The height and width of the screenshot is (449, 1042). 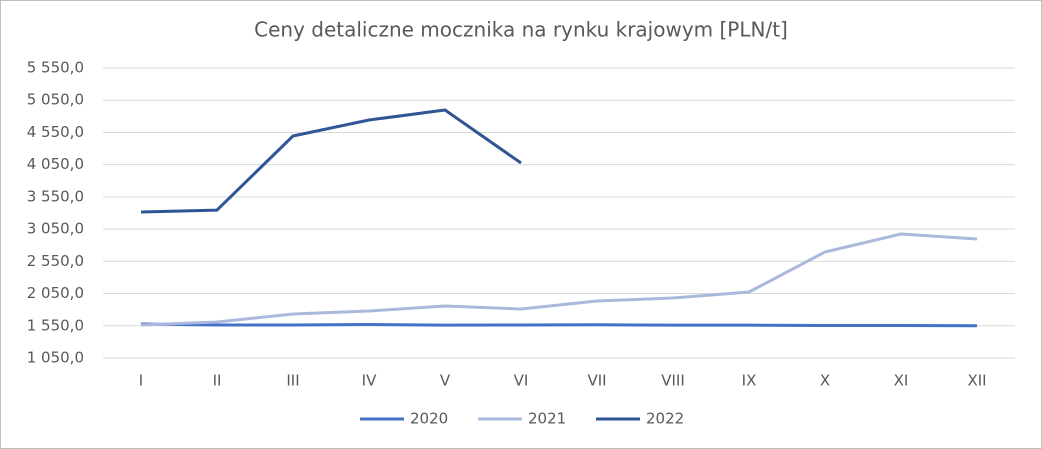 What do you see at coordinates (521, 381) in the screenshot?
I see `x-tick-label: VI` at bounding box center [521, 381].